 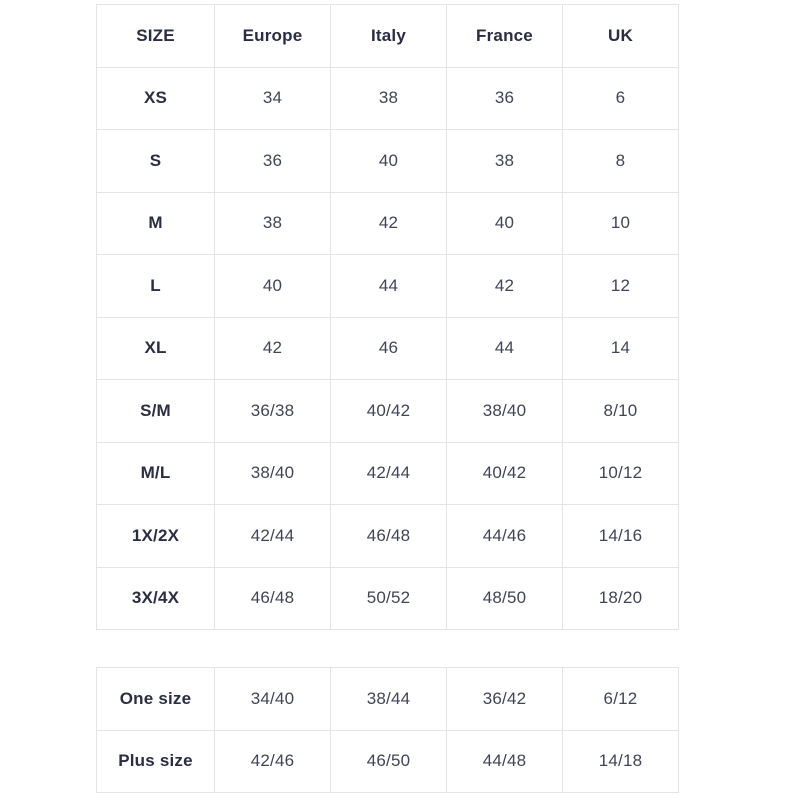 What do you see at coordinates (504, 761) in the screenshot?
I see `france-value: 44/48` at bounding box center [504, 761].